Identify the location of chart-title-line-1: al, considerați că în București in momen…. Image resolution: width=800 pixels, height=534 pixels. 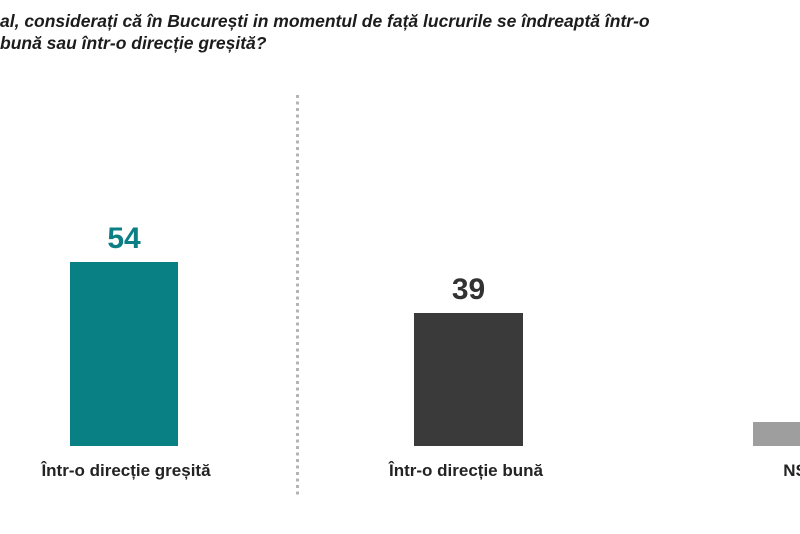
(325, 21).